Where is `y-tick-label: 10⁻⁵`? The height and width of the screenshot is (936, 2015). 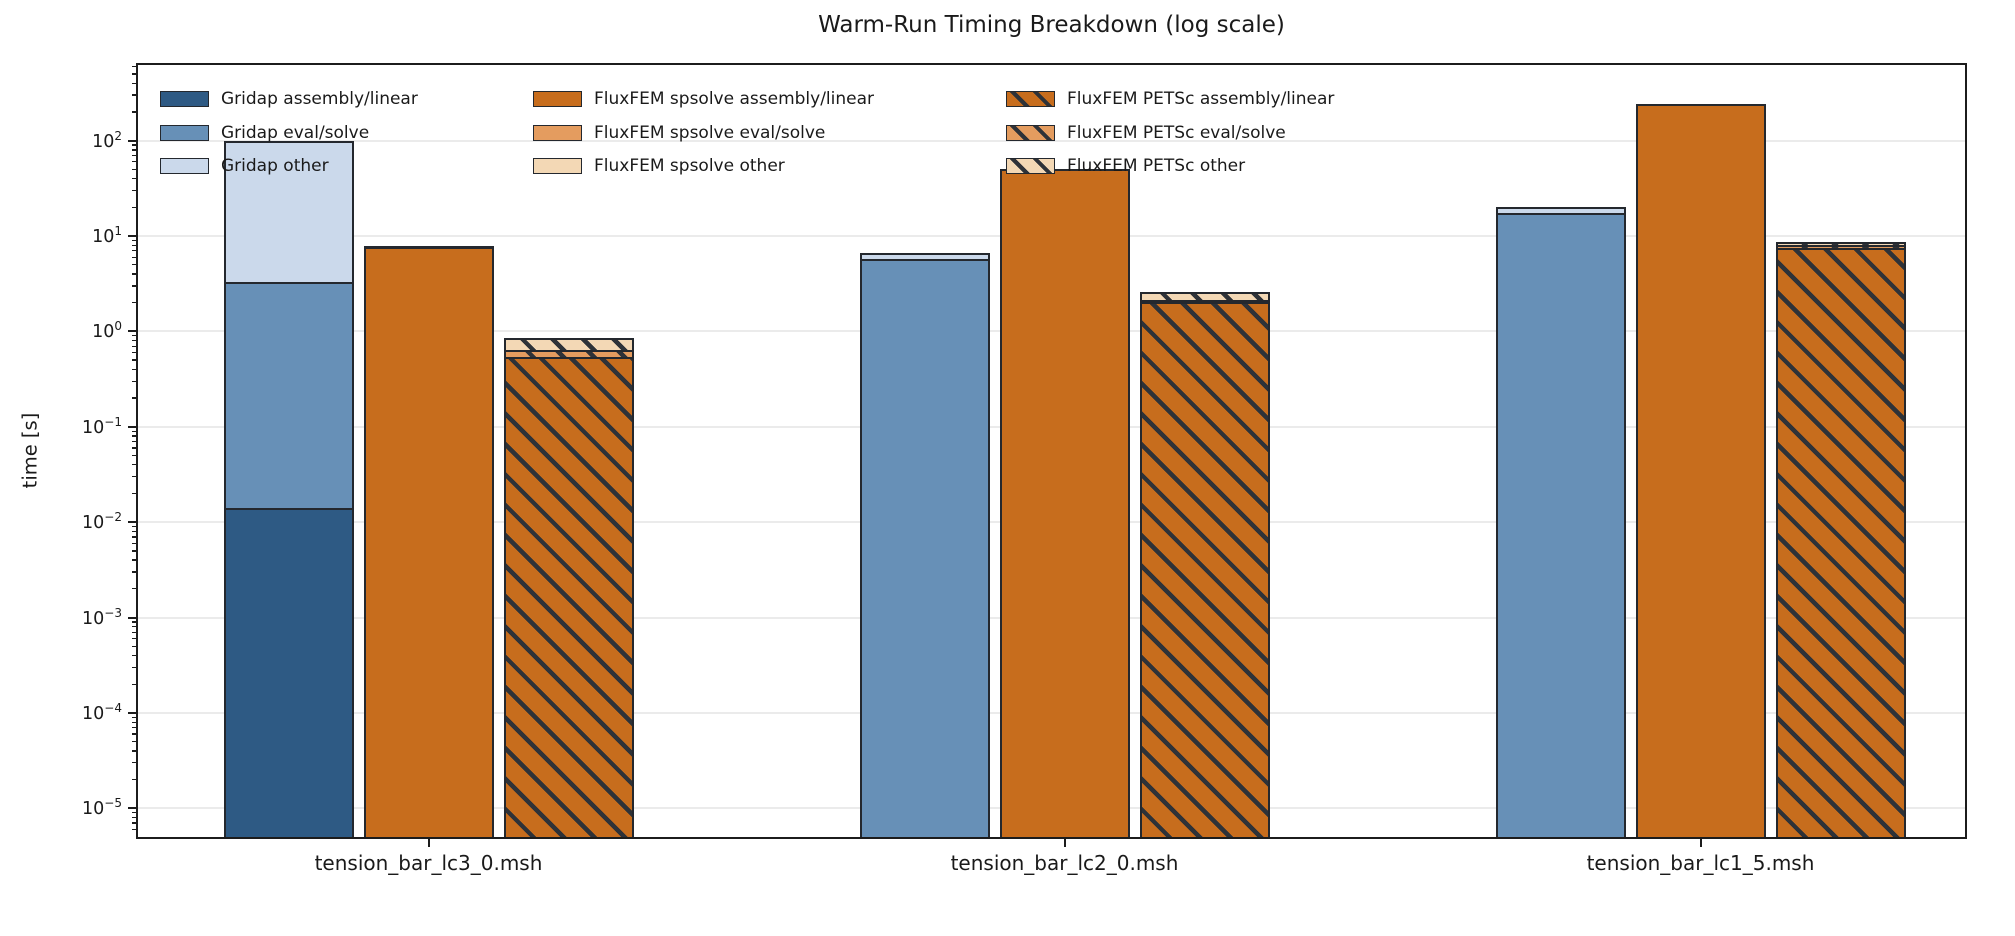
y-tick-label: 10⁻⁵ is located at coordinates (102, 808).